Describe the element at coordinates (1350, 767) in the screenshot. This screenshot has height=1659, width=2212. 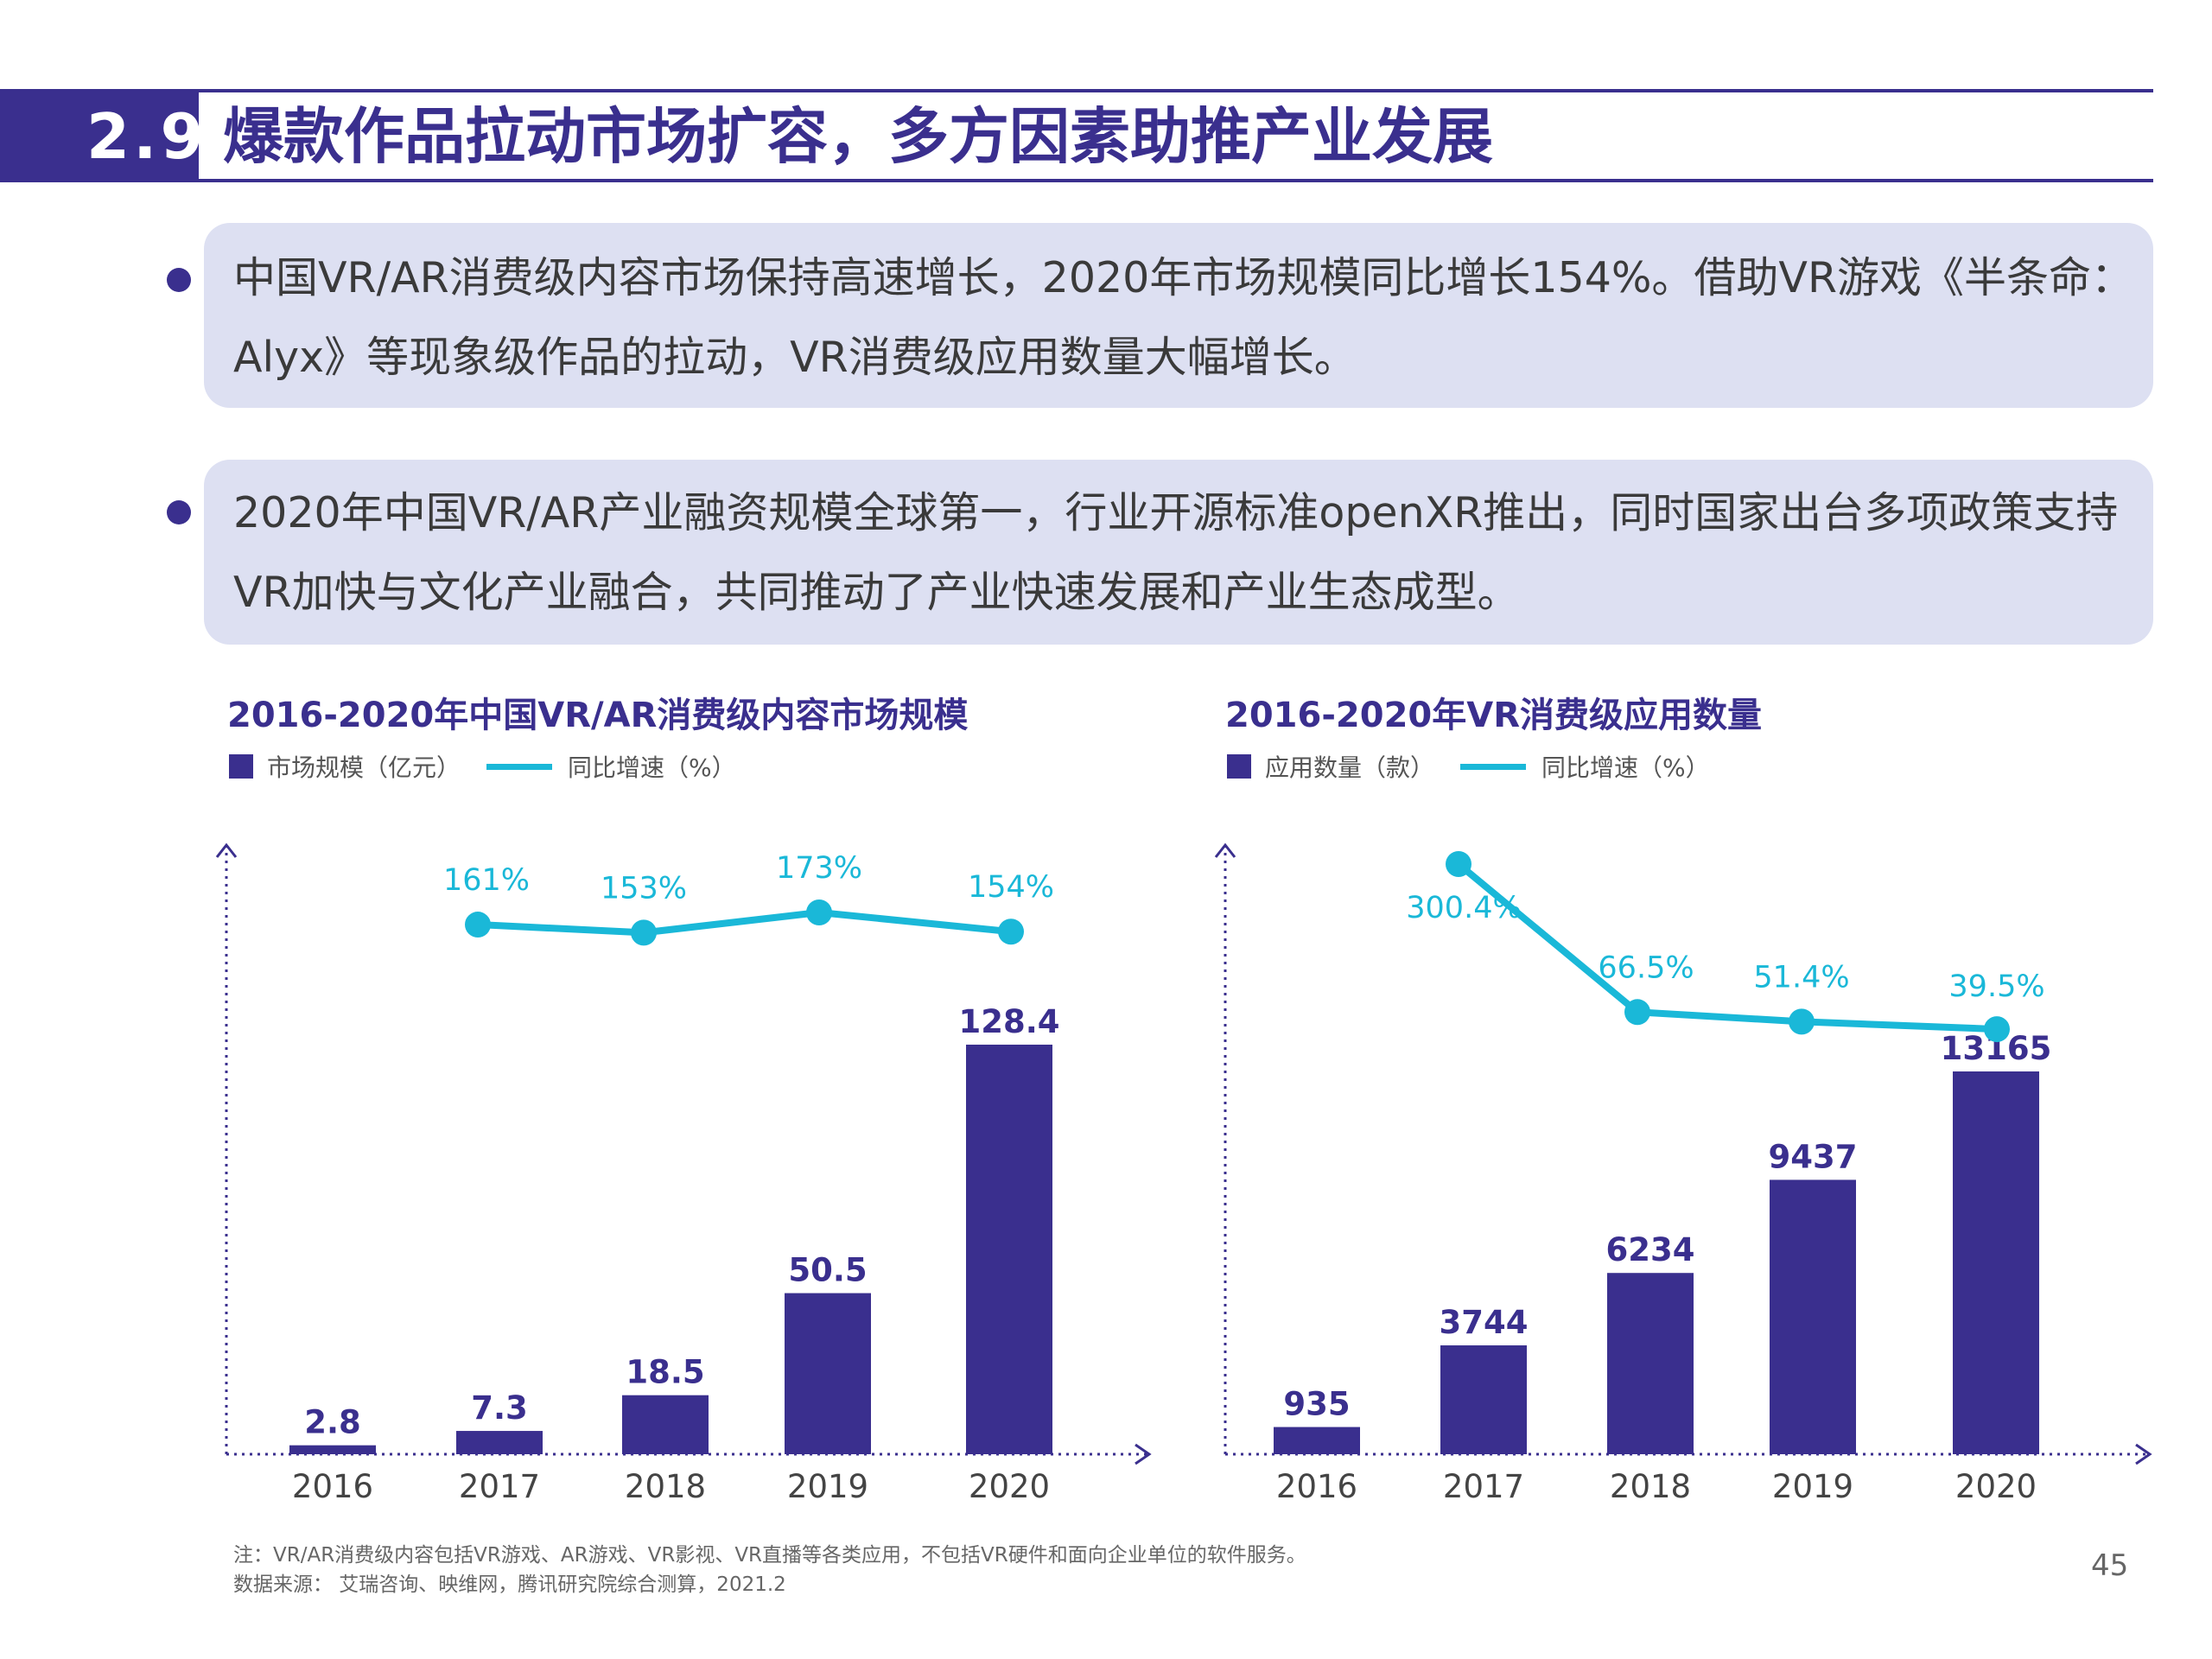
I see `legend-bar-label: 应用数量（款）` at that location.